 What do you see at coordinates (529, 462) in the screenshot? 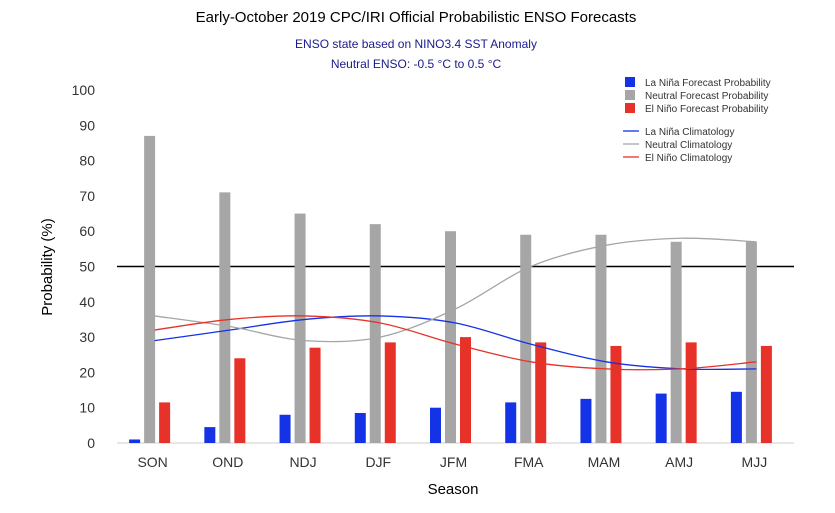
I see `x-tick-label: FMA` at bounding box center [529, 462].